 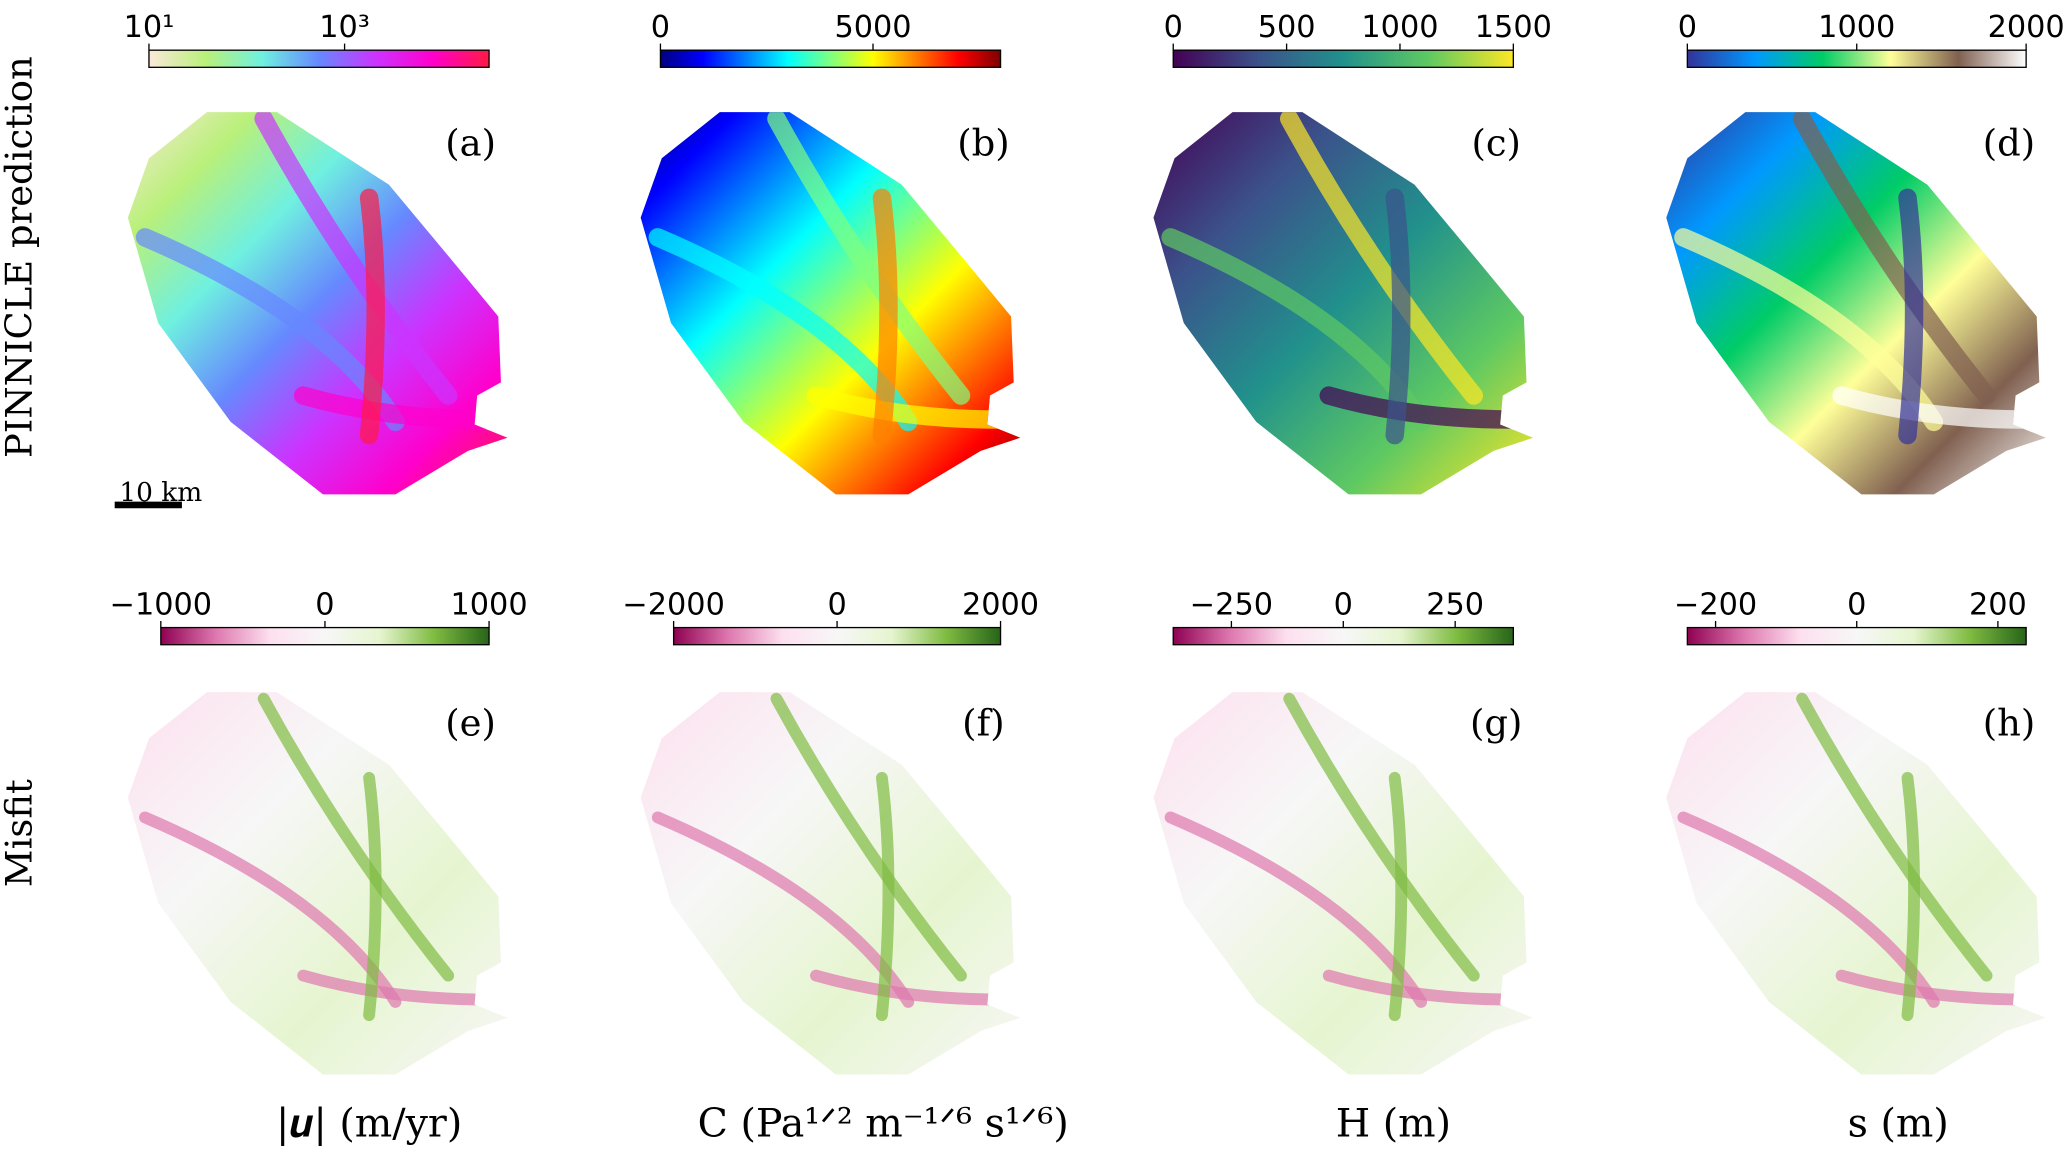 What do you see at coordinates (20, 833) in the screenshot?
I see `row-label: Misfit` at bounding box center [20, 833].